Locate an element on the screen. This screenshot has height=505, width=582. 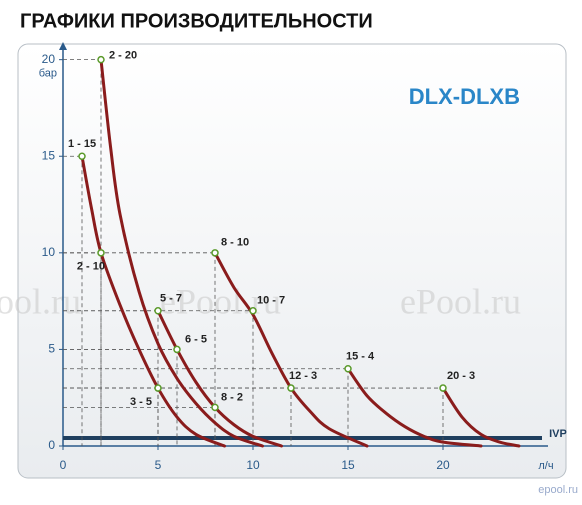
point-label: 12 - 3 is located at coordinates (303, 376).